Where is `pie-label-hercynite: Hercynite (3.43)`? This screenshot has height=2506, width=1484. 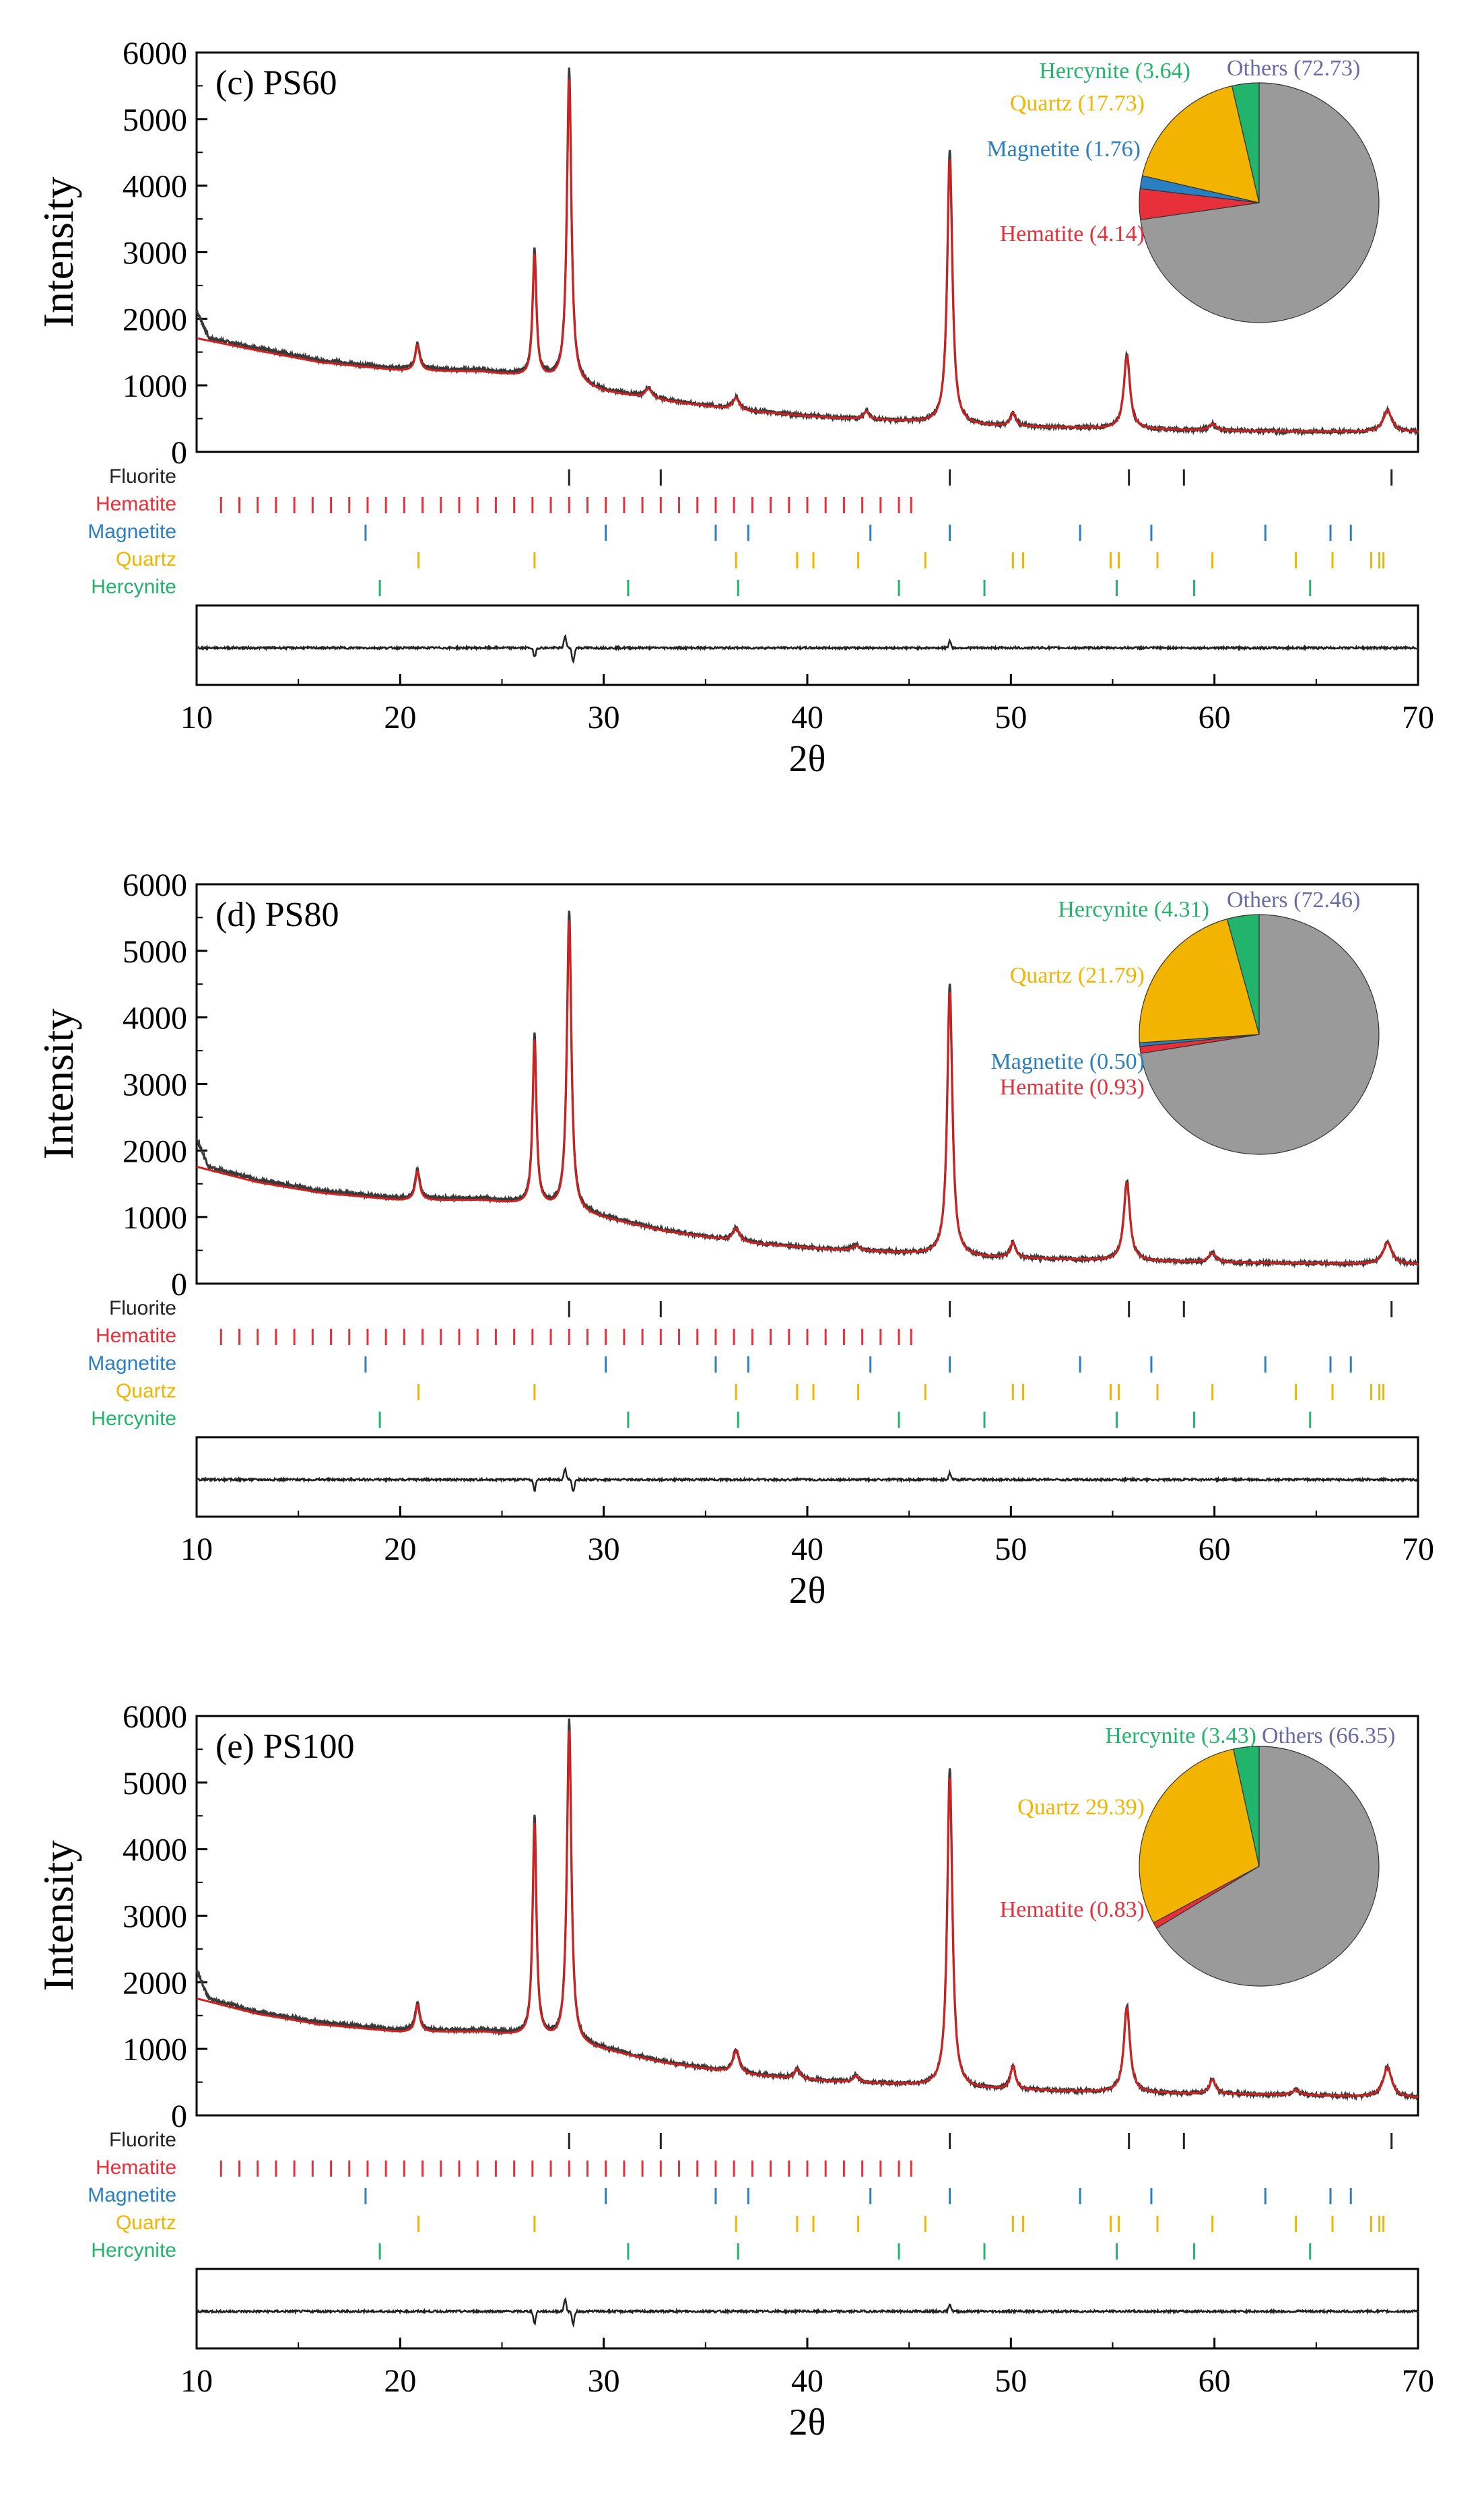 pie-label-hercynite: Hercynite (3.43) is located at coordinates (1180, 1736).